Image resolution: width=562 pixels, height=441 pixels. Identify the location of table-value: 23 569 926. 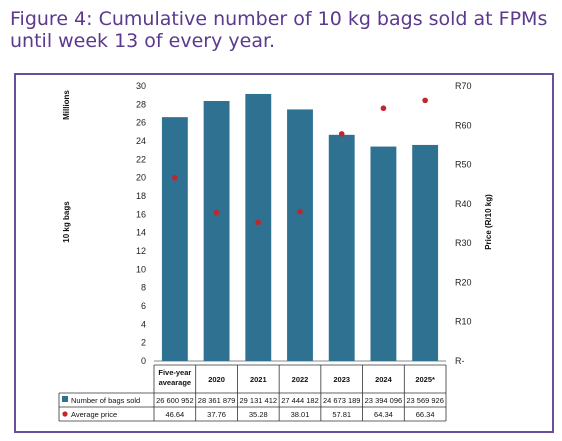
(425, 400).